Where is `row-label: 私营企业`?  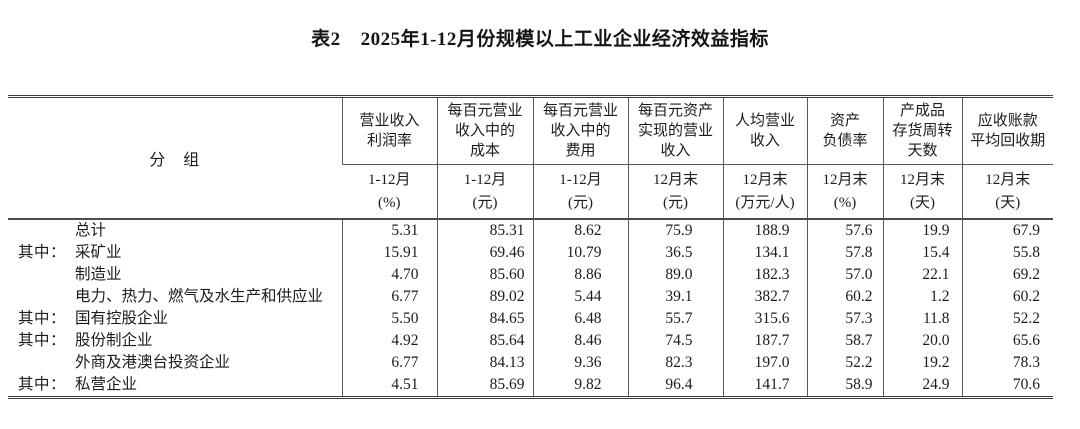
row-label: 私营企业 is located at coordinates (106, 384).